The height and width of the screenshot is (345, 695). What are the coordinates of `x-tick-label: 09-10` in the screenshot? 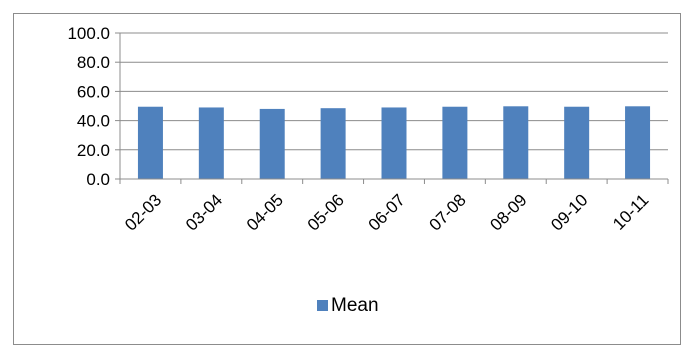 It's located at (569, 212).